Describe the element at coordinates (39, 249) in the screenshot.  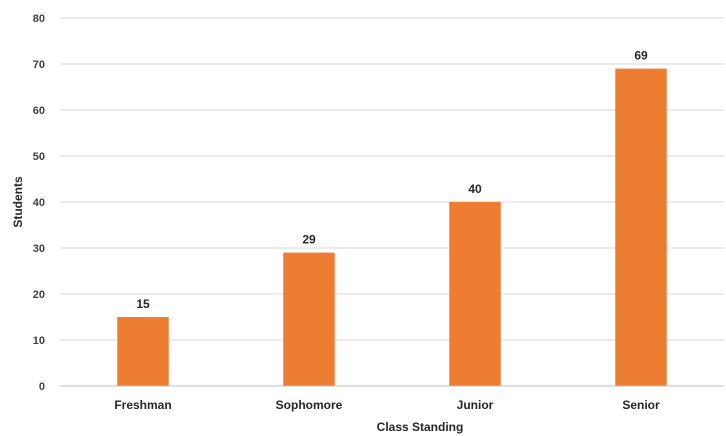
I see `y-tick-label: 30` at that location.